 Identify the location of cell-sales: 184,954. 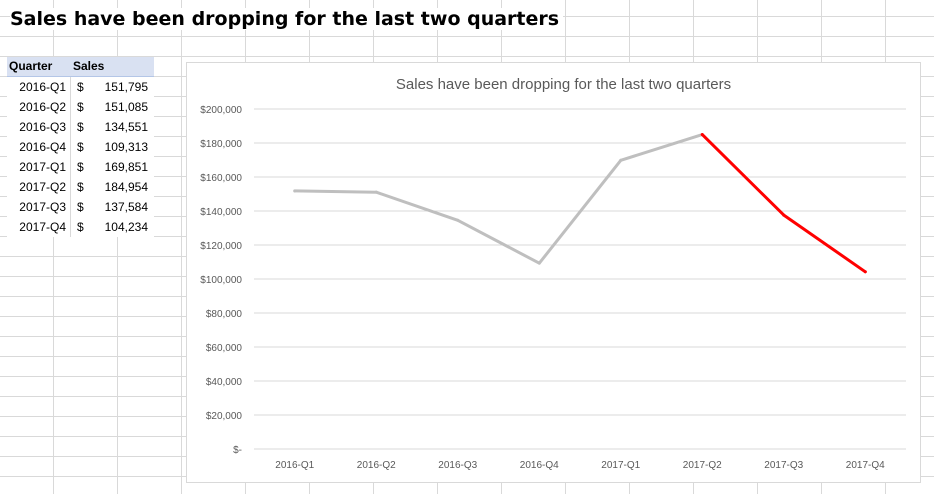
(126, 187).